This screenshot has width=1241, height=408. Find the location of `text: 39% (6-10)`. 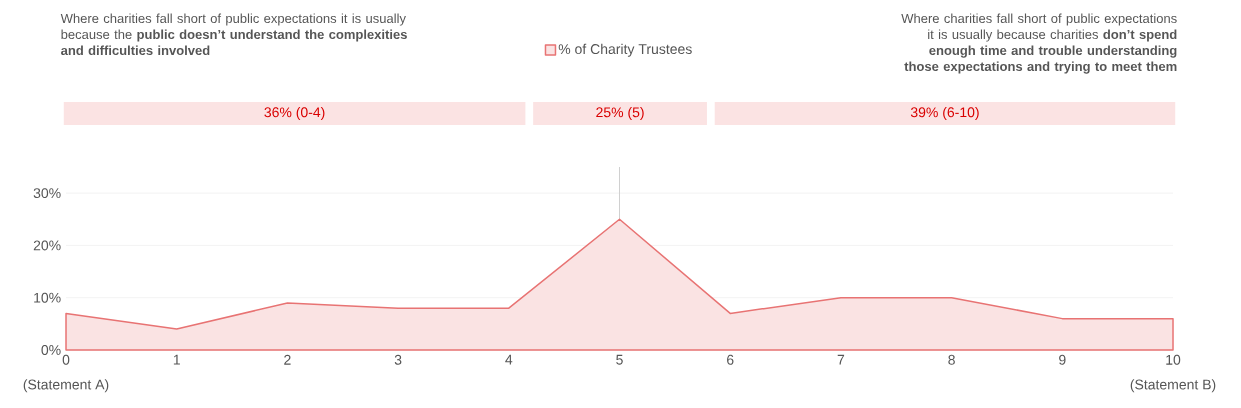

text: 39% (6-10) is located at coordinates (944, 113).